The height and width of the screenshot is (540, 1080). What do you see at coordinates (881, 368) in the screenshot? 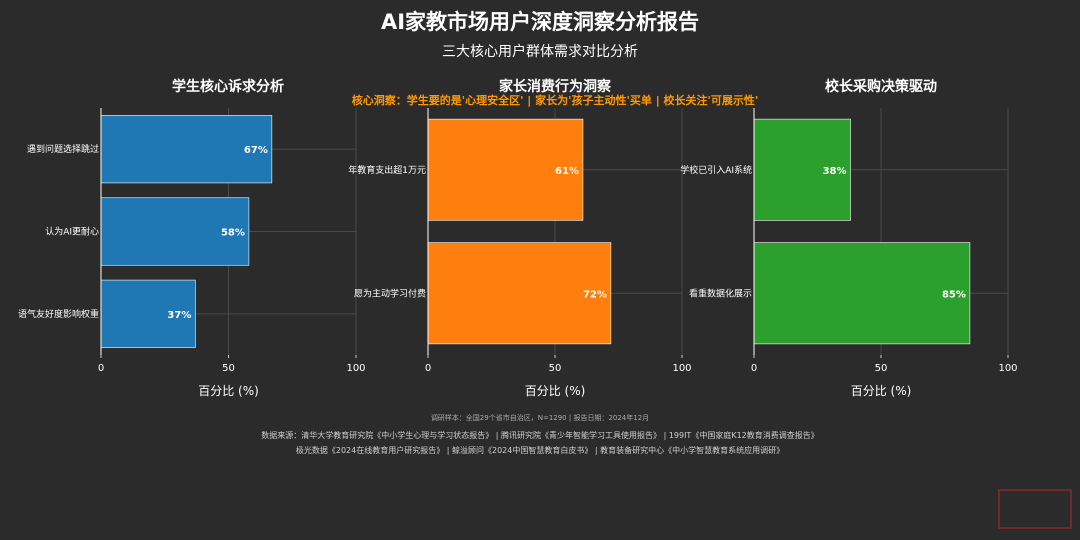
I see `x-tick-label-principals-1: 50` at bounding box center [881, 368].